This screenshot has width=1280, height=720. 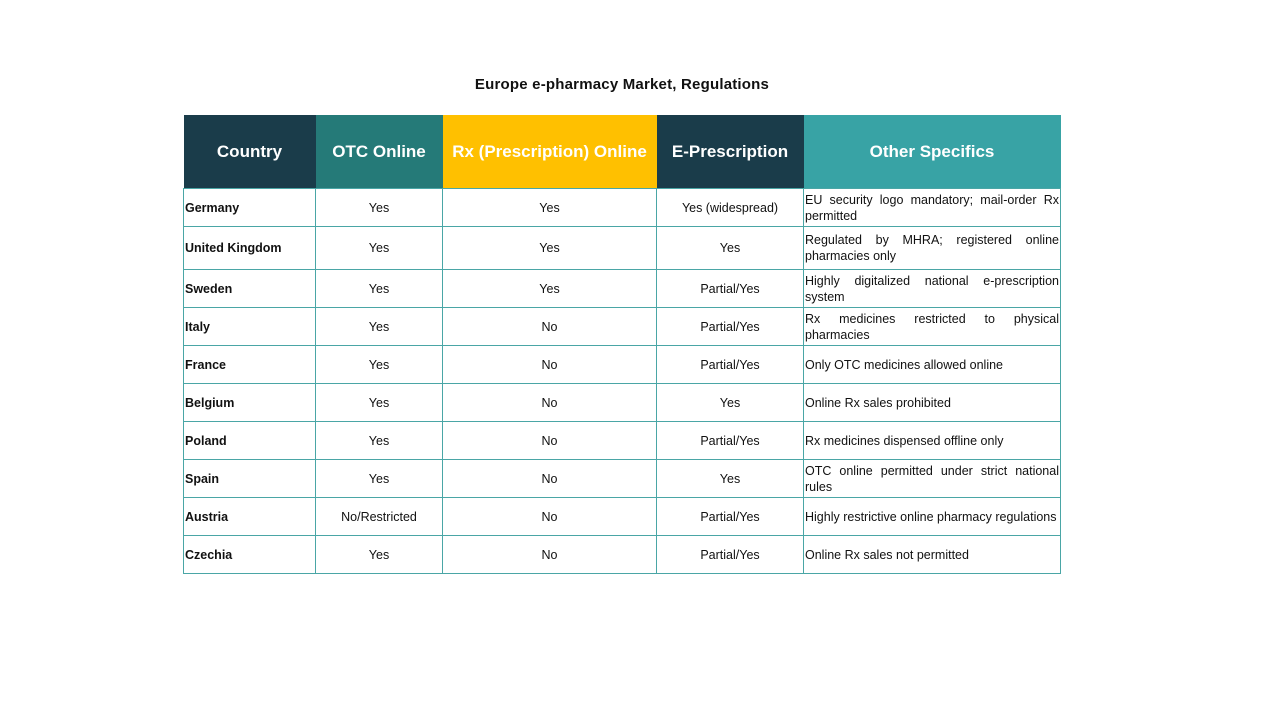 I want to click on otc-cell: No/Restricted, so click(x=379, y=516).